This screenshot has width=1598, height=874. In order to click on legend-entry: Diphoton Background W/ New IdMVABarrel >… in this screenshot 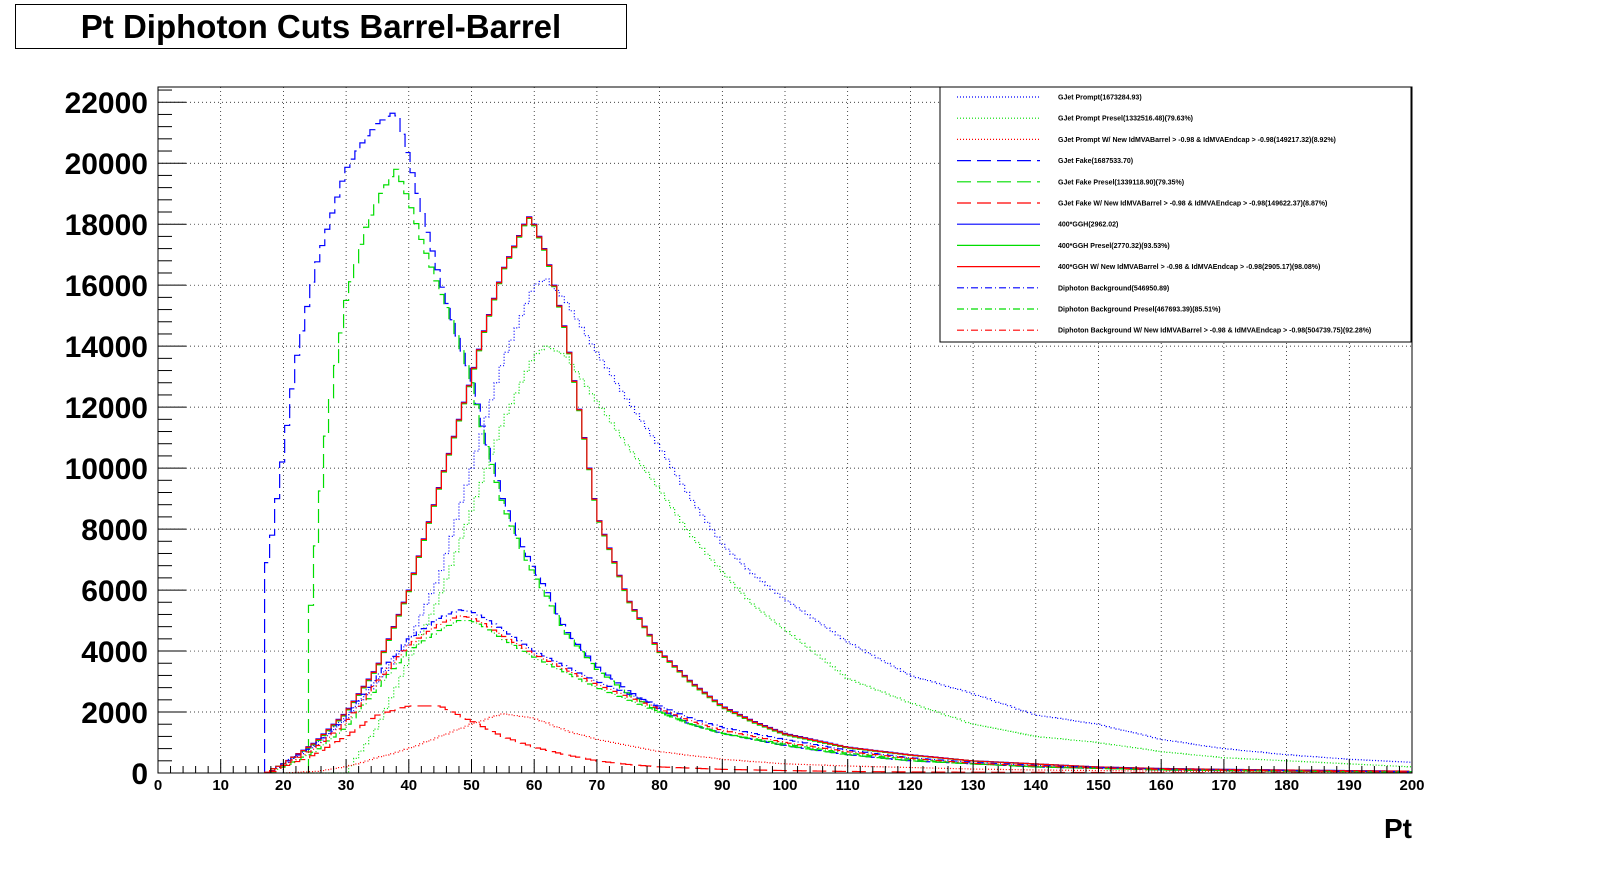, I will do `click(1214, 331)`.